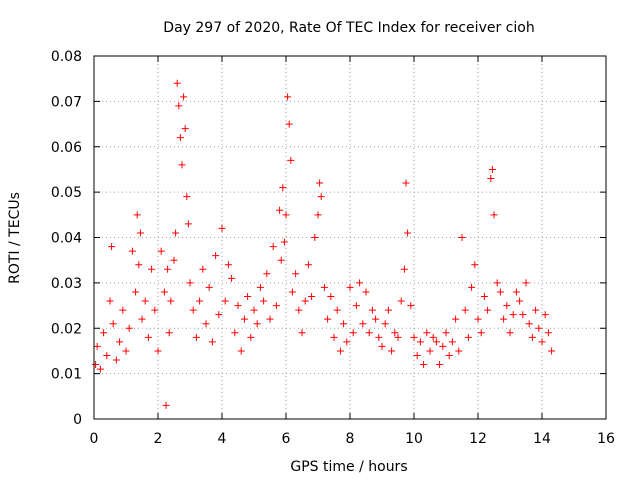  What do you see at coordinates (542, 439) in the screenshot?
I see `x-tick-label: 14` at bounding box center [542, 439].